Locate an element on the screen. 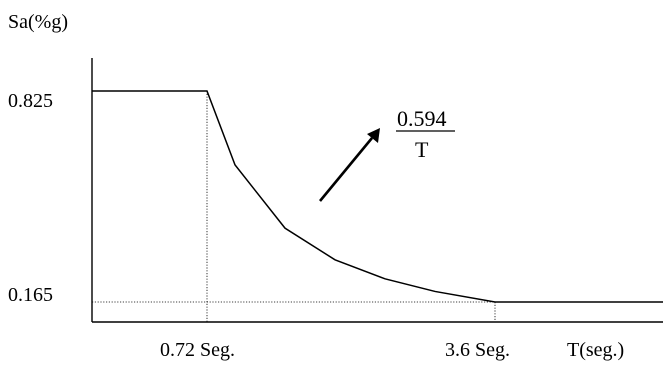 The image size is (663, 367). y-axis-label: Sa(%g) is located at coordinates (38, 22).